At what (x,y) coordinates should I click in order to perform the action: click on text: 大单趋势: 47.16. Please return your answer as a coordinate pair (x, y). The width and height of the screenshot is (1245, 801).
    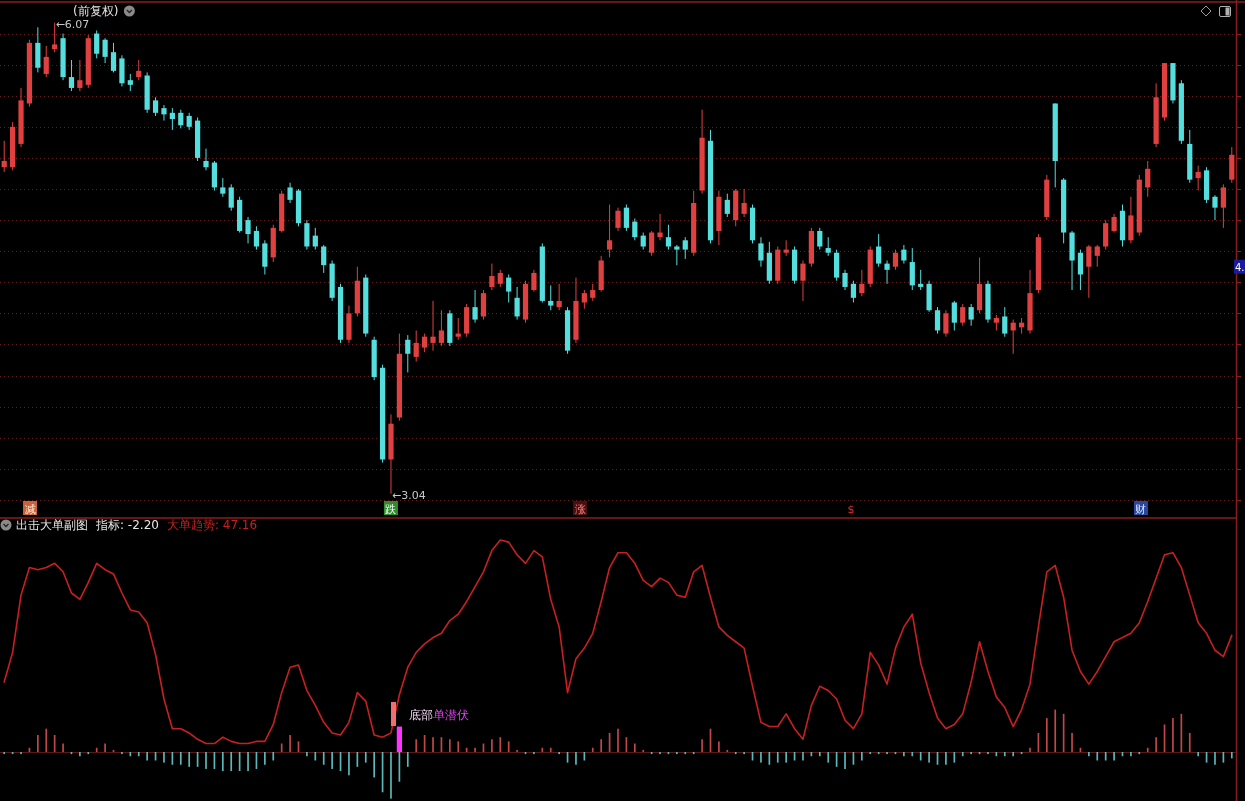
    Looking at the image, I should click on (212, 525).